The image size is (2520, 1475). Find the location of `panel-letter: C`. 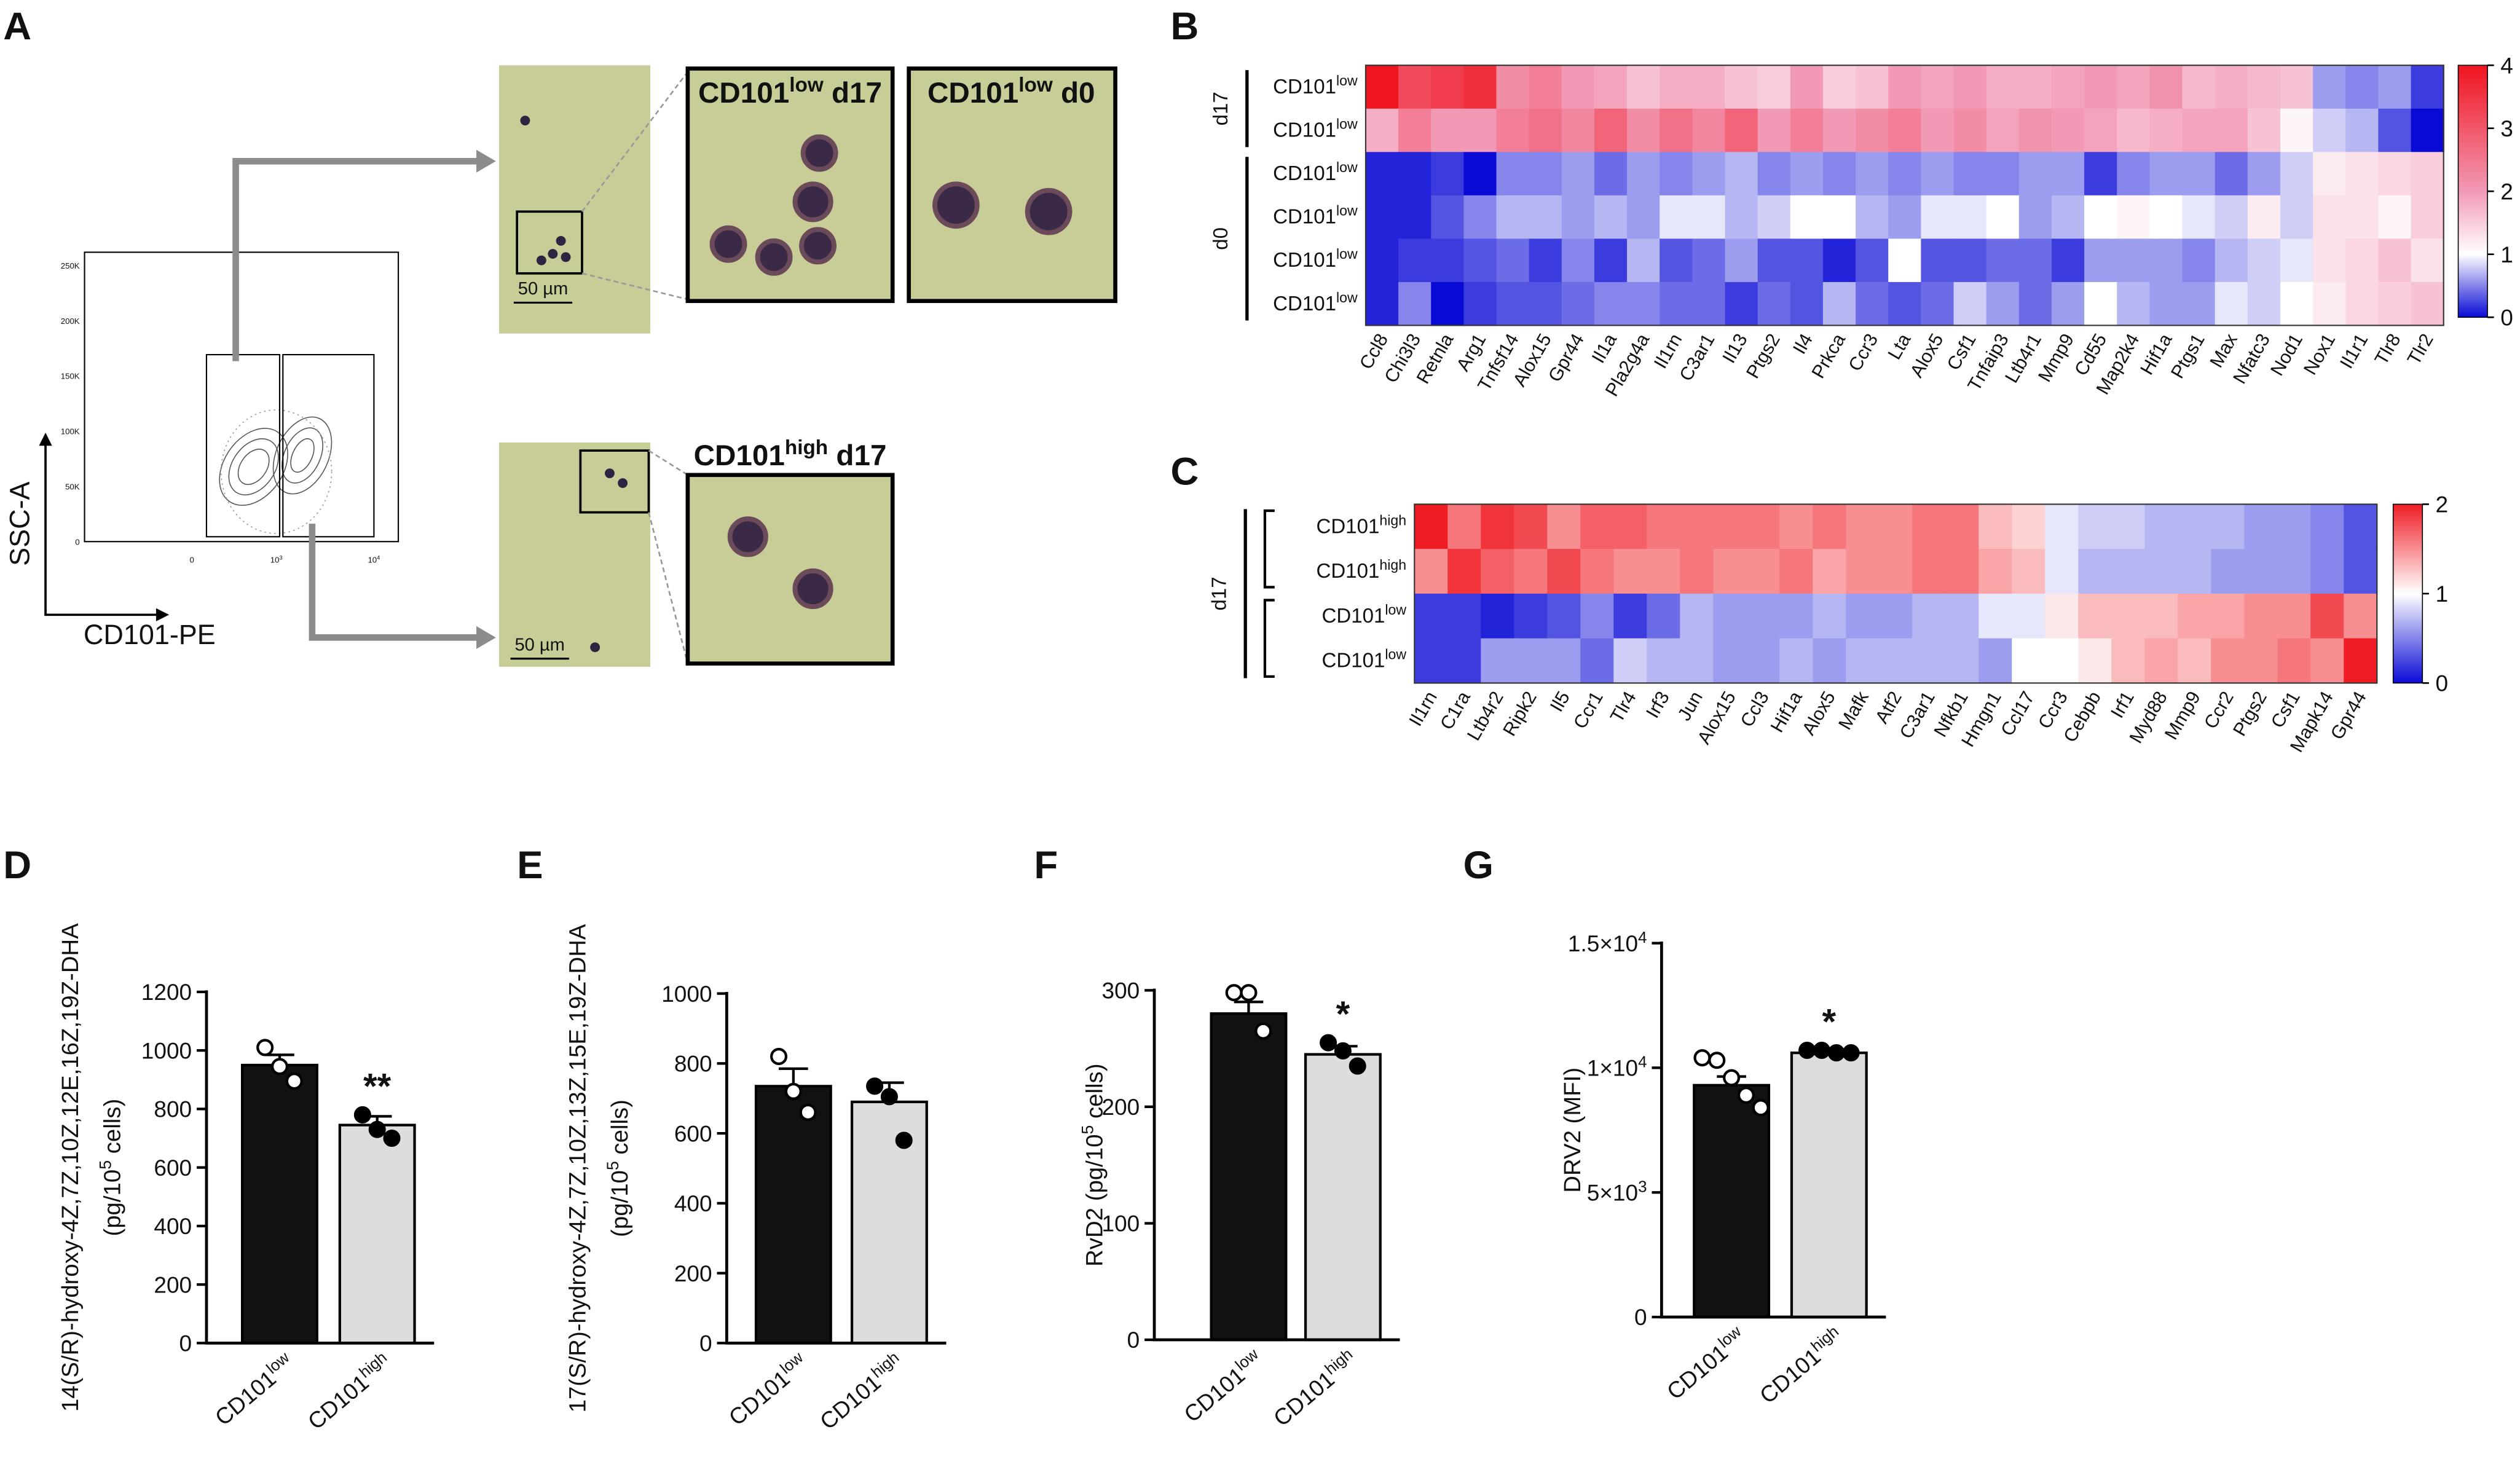

panel-letter: C is located at coordinates (1185, 472).